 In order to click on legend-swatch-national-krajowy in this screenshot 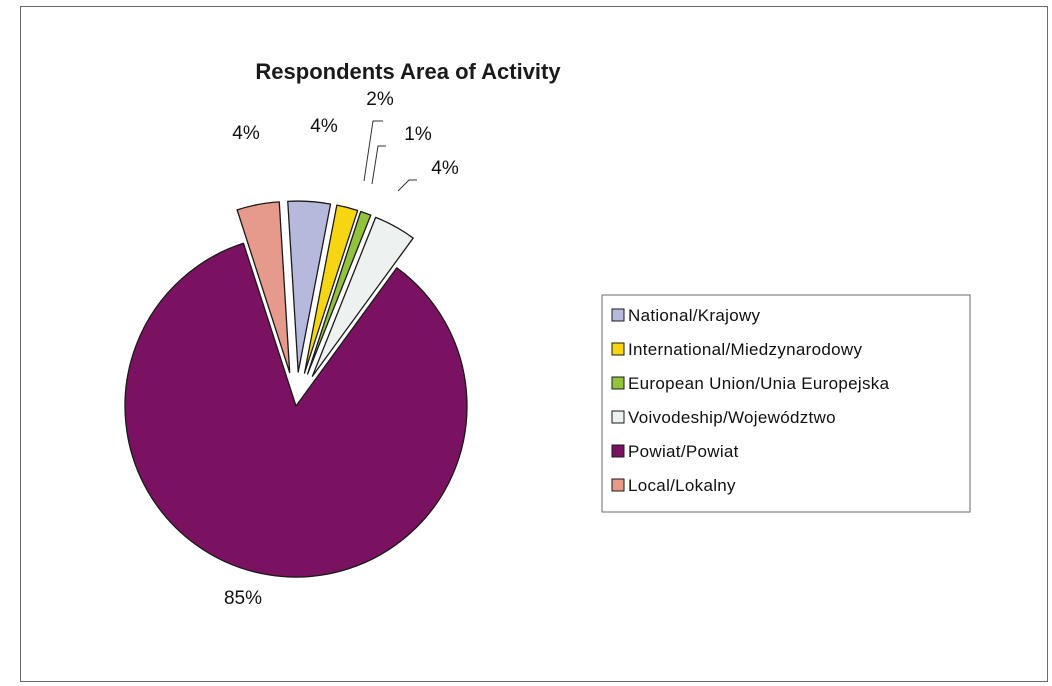, I will do `click(618, 315)`.